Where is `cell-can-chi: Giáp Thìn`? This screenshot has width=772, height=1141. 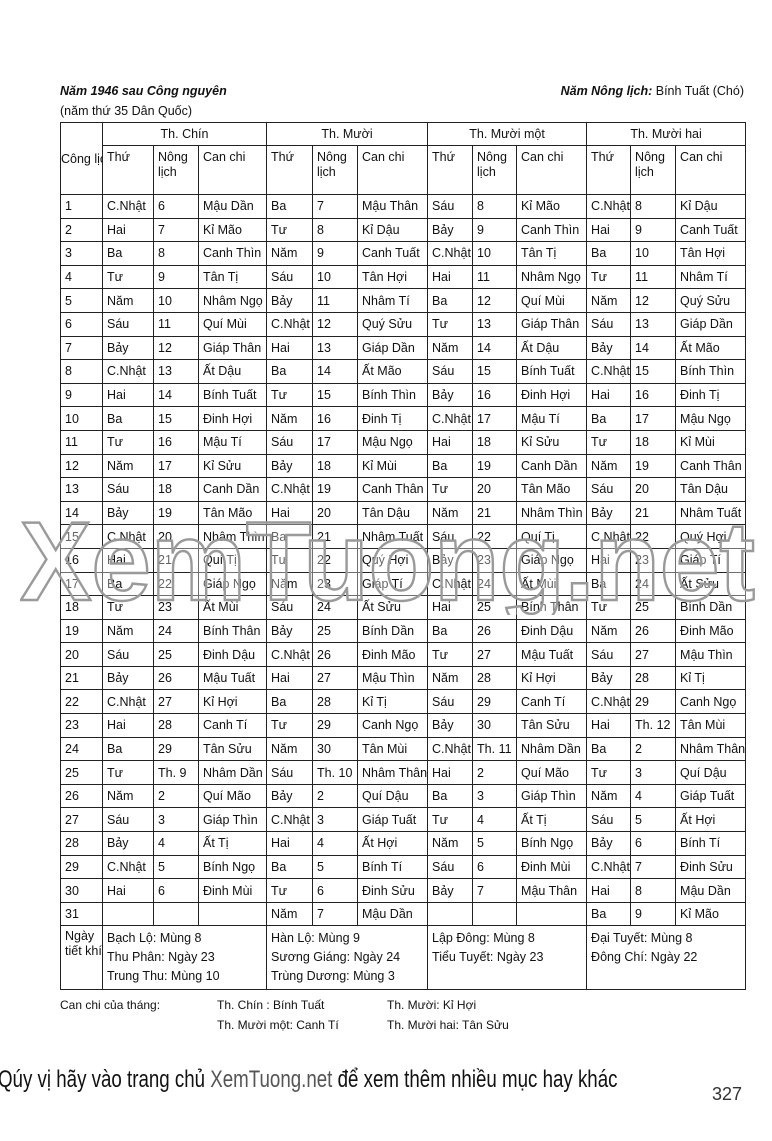 cell-can-chi: Giáp Thìn is located at coordinates (552, 796).